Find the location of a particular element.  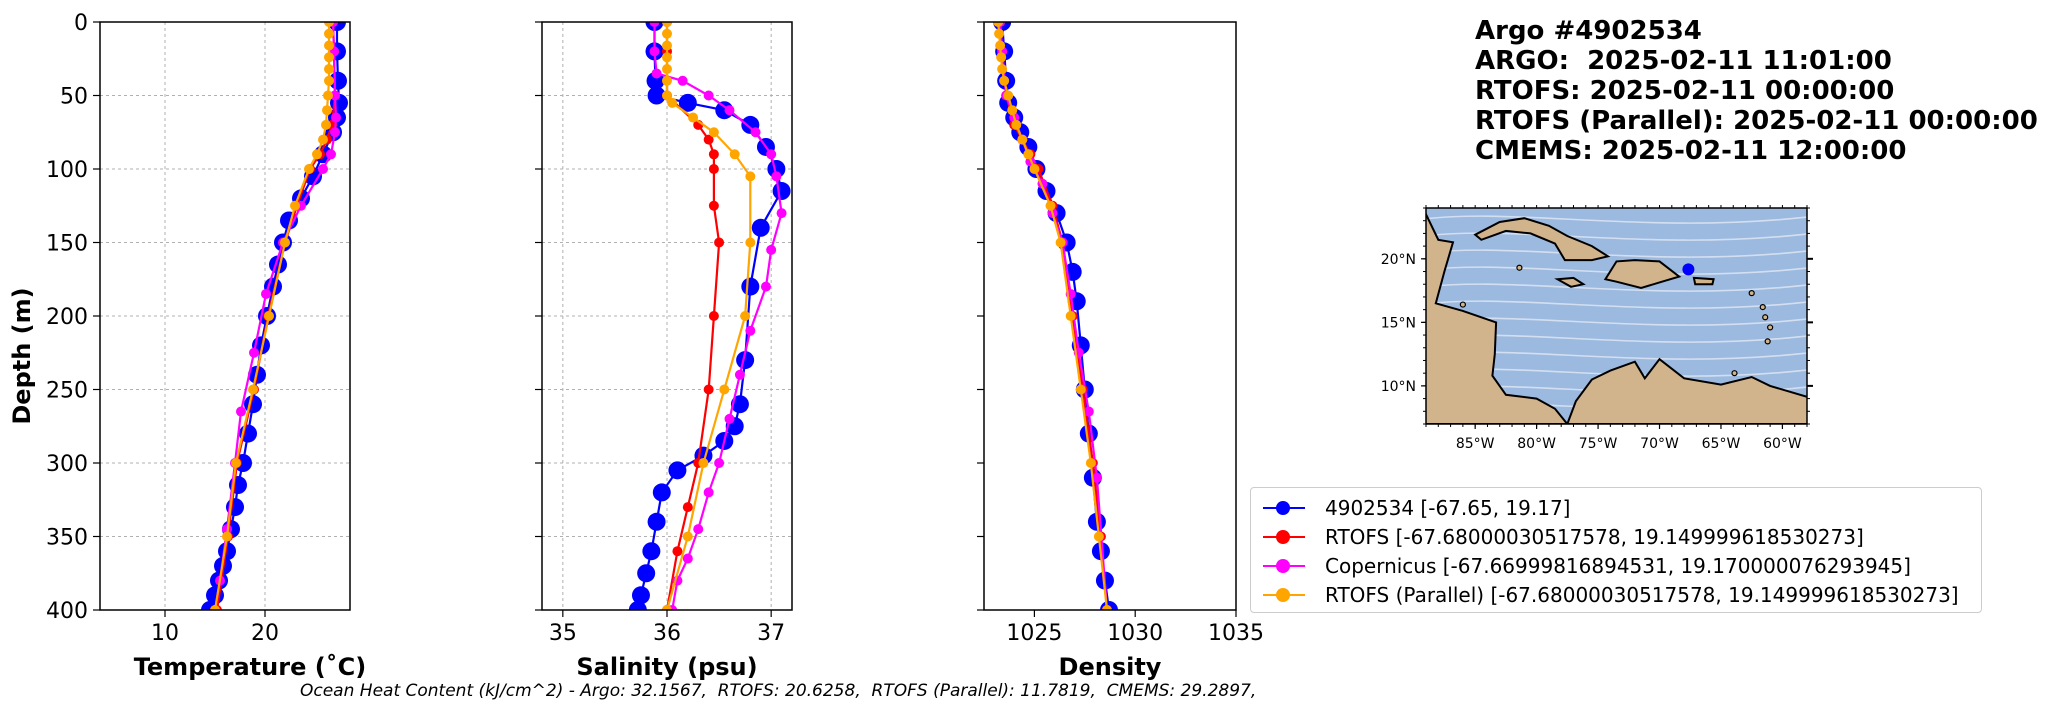

land-cuba is located at coordinates (1542, 239).